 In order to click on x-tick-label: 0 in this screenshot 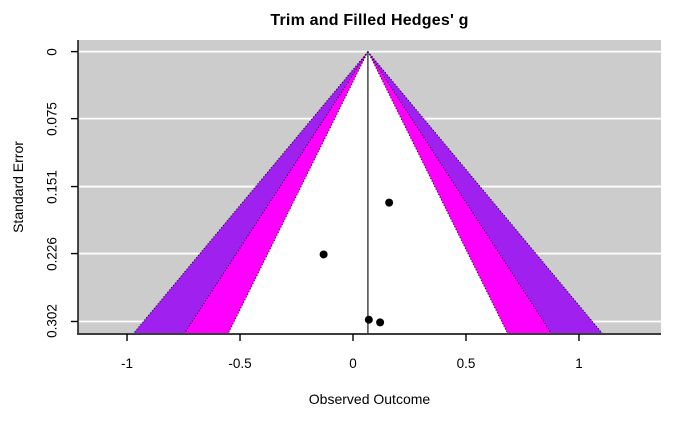, I will do `click(353, 363)`.